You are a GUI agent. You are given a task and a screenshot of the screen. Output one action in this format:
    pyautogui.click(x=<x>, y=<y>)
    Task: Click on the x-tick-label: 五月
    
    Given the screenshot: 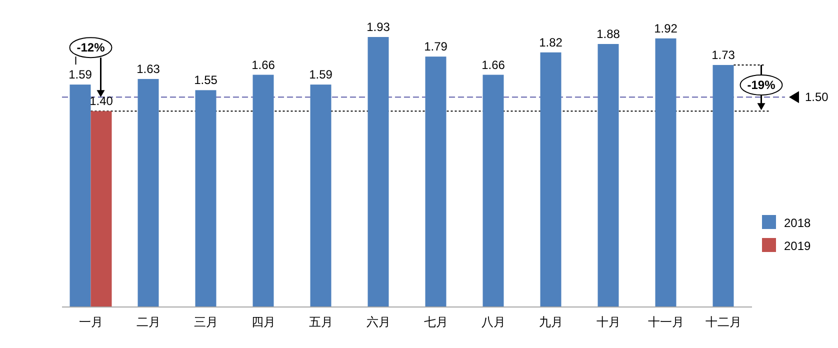 What is the action you would take?
    pyautogui.click(x=320, y=322)
    